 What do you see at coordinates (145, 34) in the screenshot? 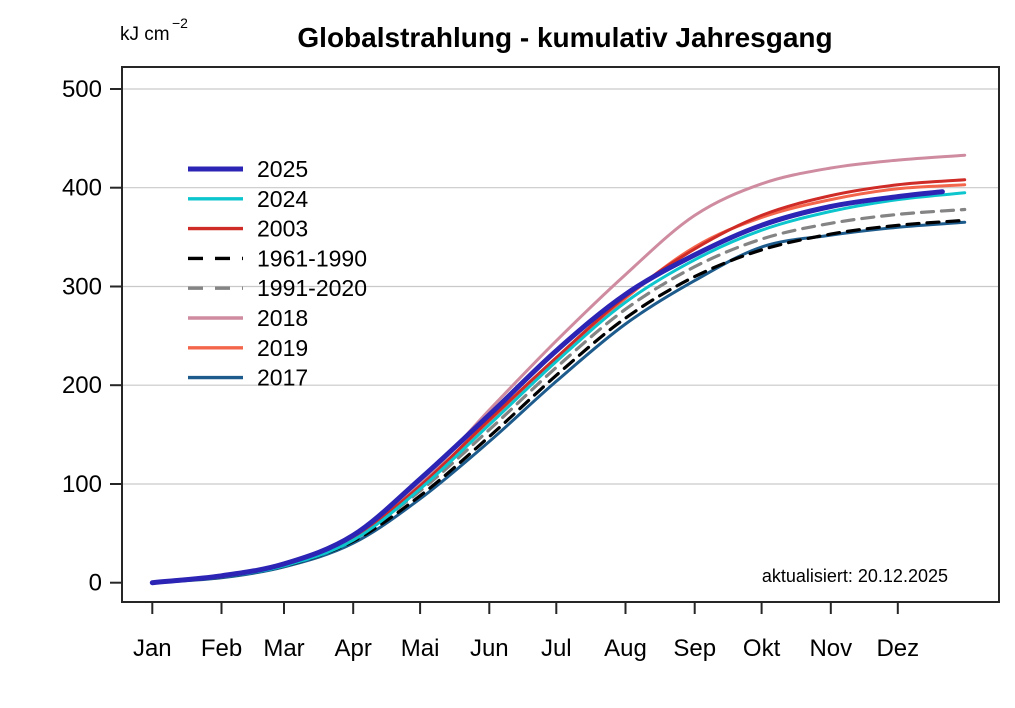
I see `y-axis-unit-label: kJ cm` at bounding box center [145, 34].